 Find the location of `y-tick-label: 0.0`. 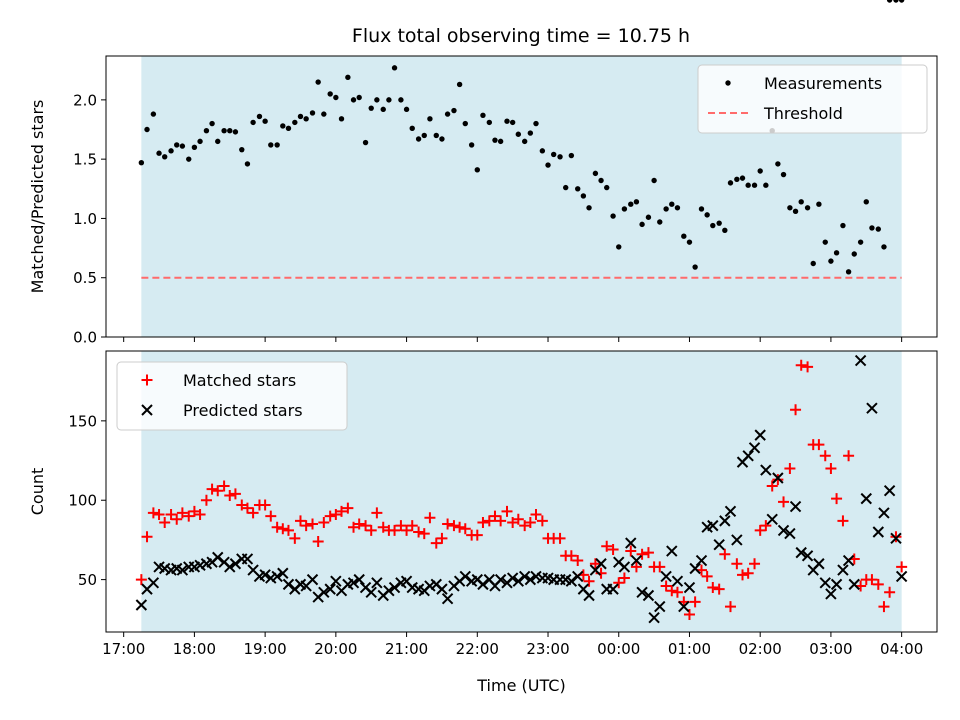

y-tick-label: 0.0 is located at coordinates (85, 338).